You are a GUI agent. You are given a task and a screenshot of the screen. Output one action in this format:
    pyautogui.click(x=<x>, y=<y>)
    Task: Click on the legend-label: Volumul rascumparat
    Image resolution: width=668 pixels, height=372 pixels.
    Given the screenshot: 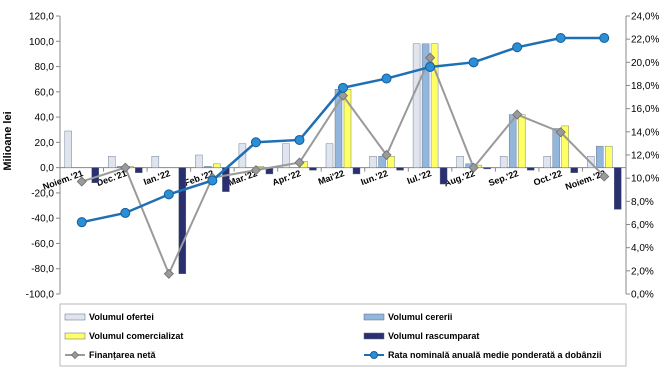 What is the action you would take?
    pyautogui.click(x=433, y=336)
    